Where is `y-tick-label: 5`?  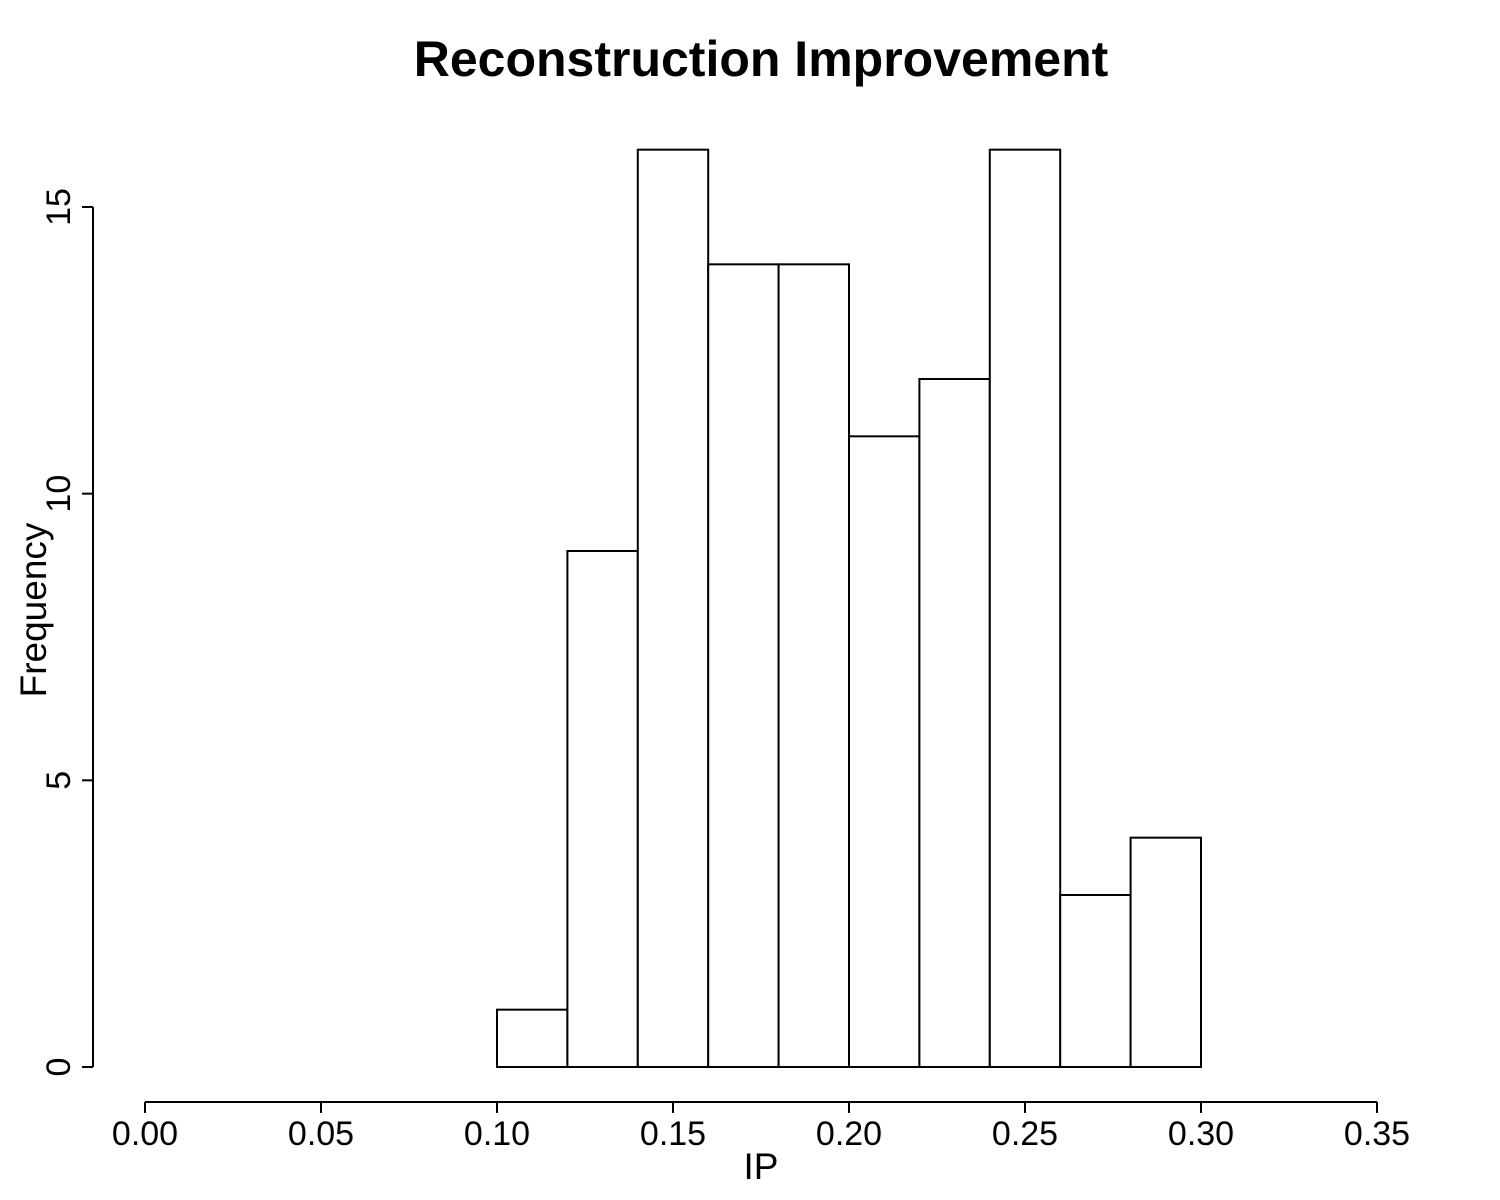
y-tick-label: 5 is located at coordinates (59, 780).